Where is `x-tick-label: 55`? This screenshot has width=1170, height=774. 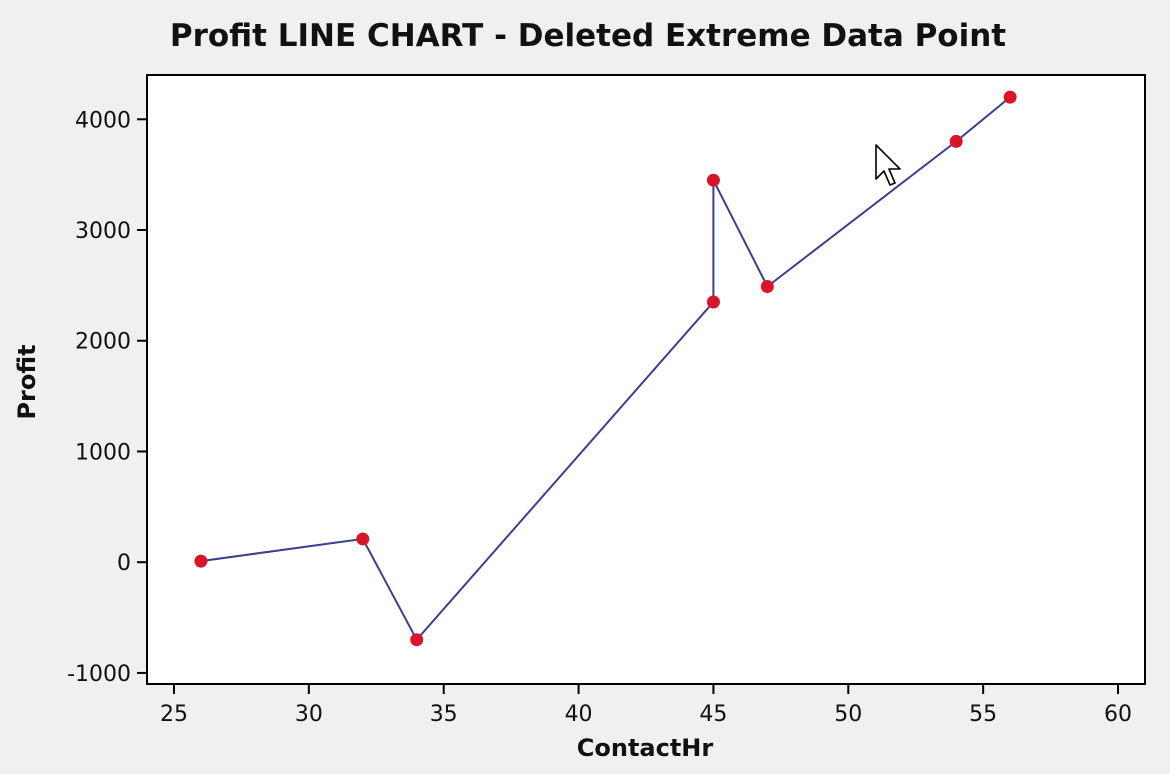
x-tick-label: 55 is located at coordinates (983, 714).